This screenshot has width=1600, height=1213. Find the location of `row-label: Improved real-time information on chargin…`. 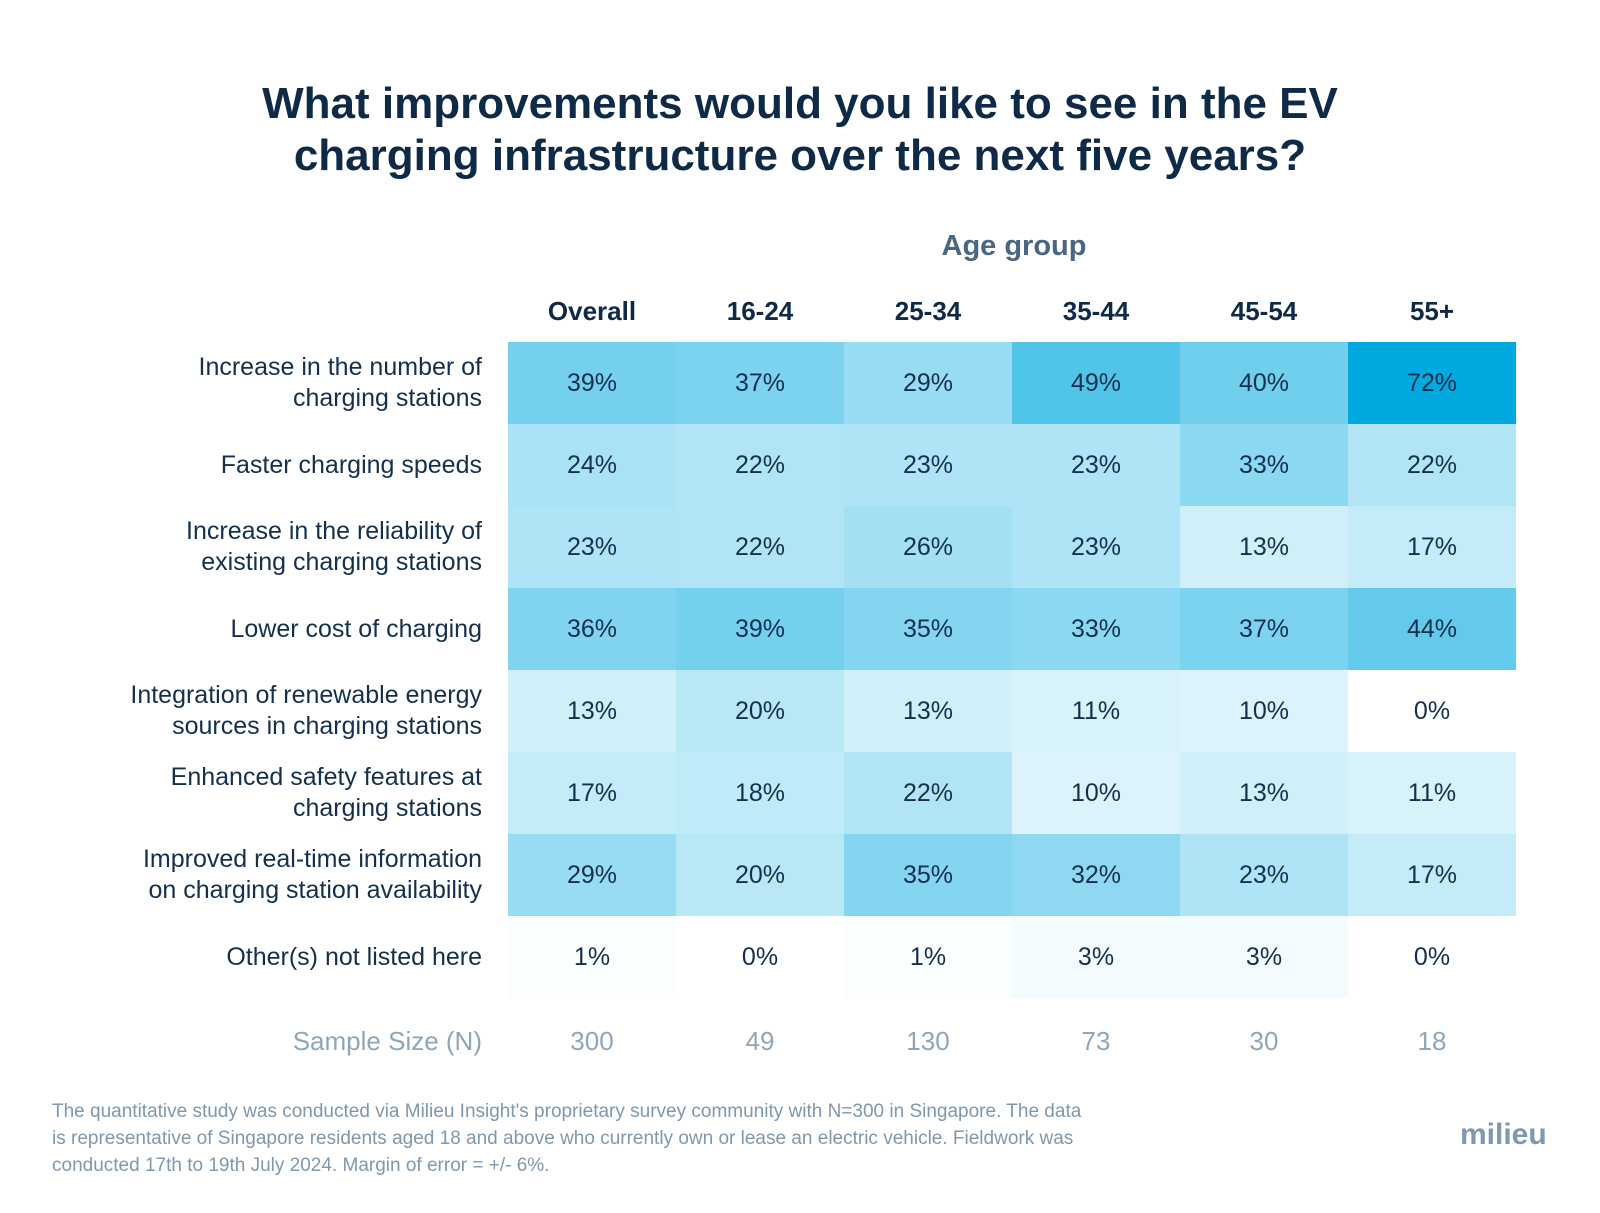

row-label: Improved real-time information on chargin… is located at coordinates (261, 875).